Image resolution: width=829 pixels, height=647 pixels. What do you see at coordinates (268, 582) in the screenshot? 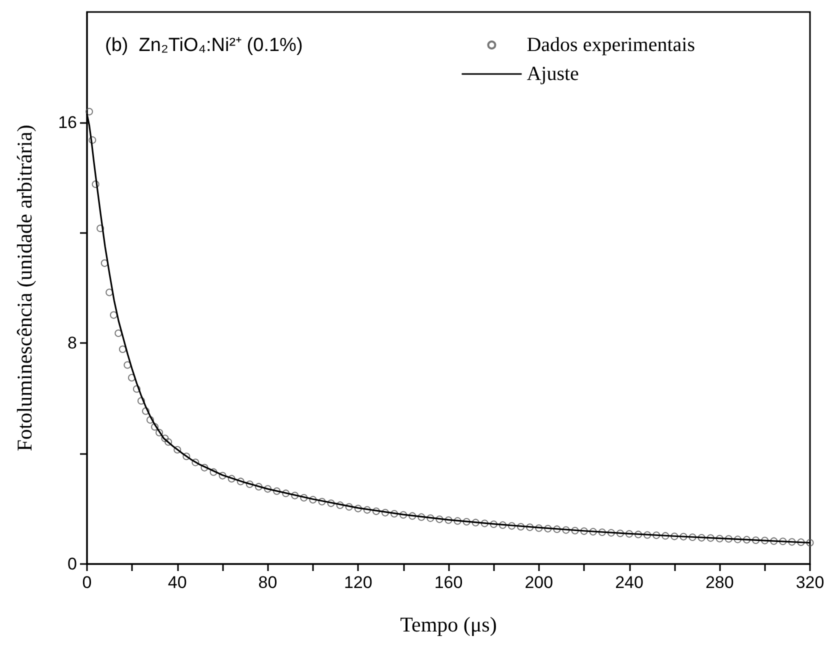
I see `x-tick-label: 80` at bounding box center [268, 582].